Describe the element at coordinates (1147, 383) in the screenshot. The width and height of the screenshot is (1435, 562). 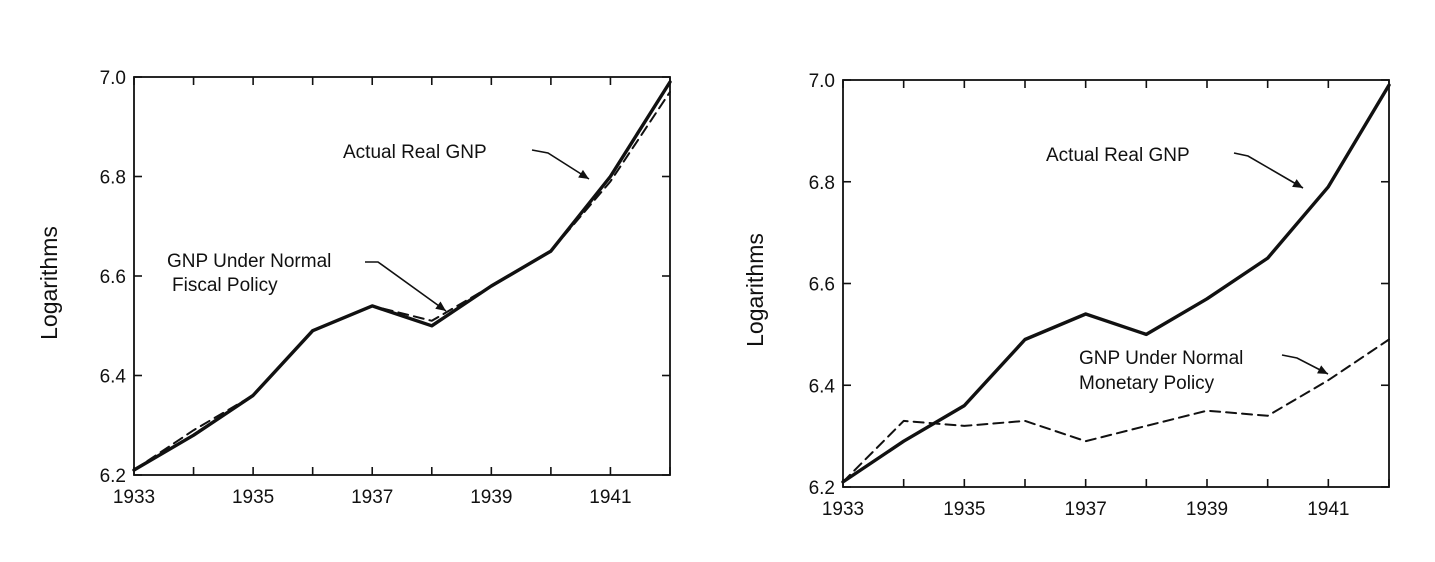
I see `annotation-text-line2: Monetary Policy` at that location.